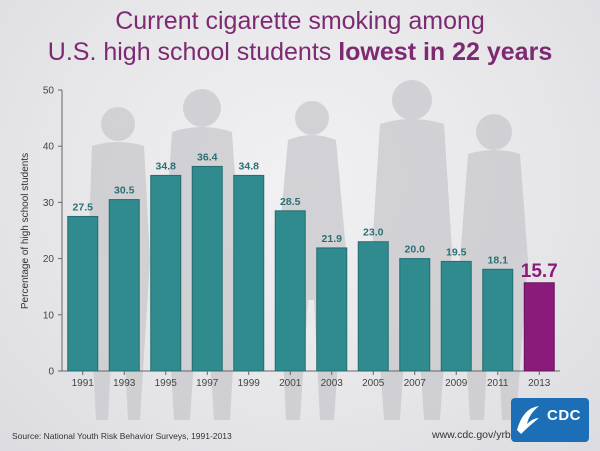 Image resolution: width=600 pixels, height=451 pixels. Describe the element at coordinates (83, 207) in the screenshot. I see `data-label-1991: 27.5` at that location.